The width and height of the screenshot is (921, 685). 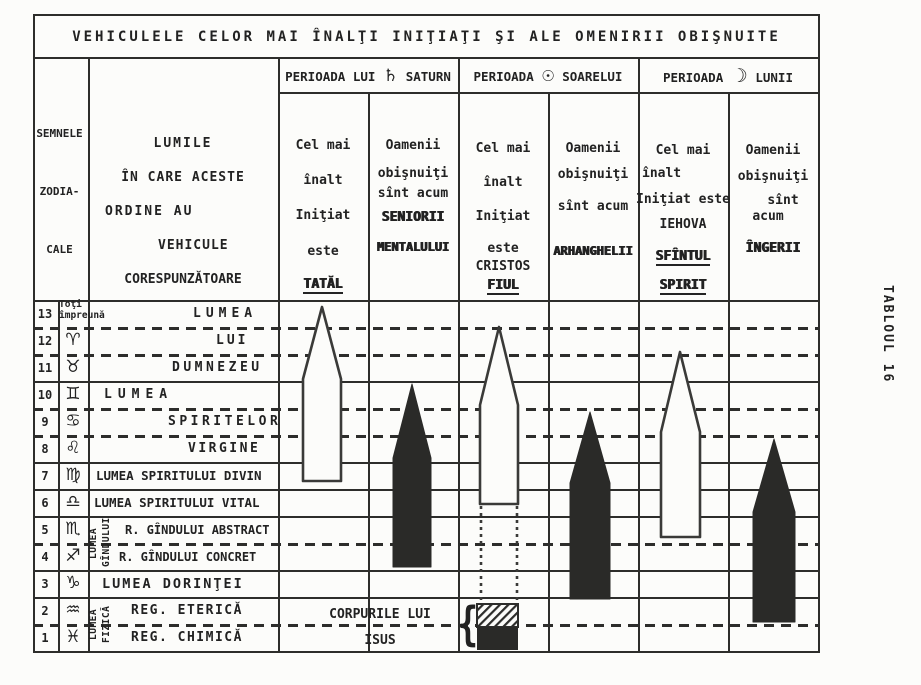 I want to click on saturn-ordinary-line3: sînt acum, so click(x=413, y=193).